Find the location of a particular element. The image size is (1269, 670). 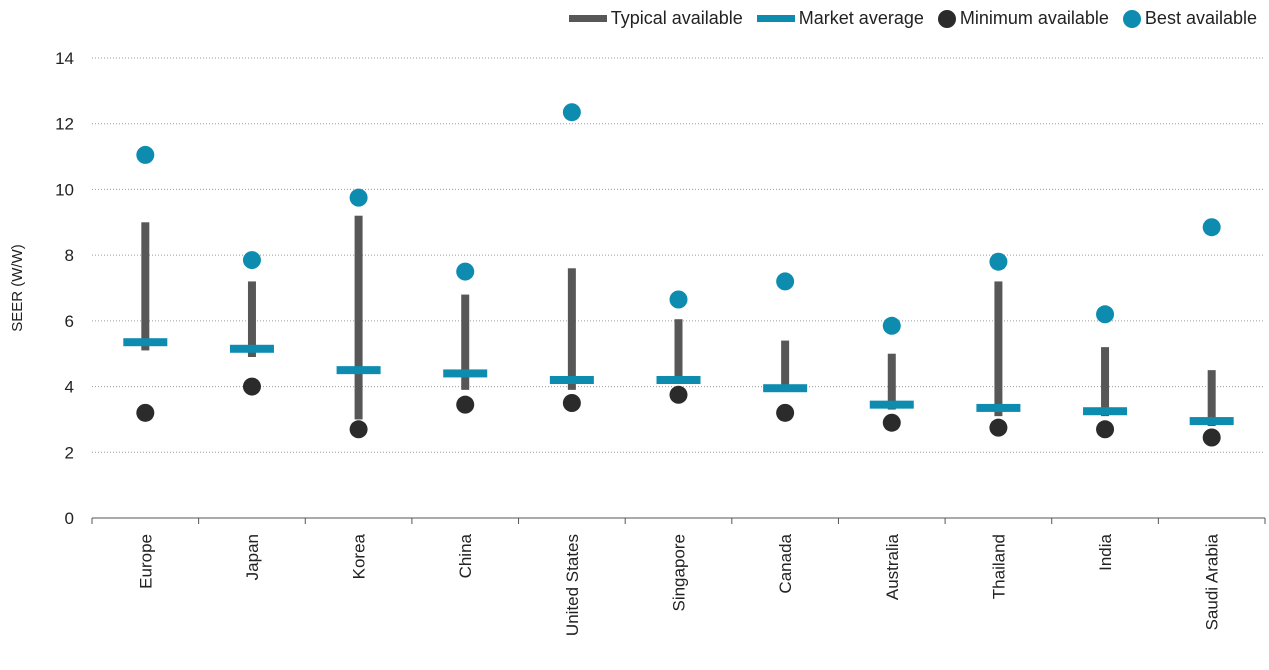

y-tick-label: 0 is located at coordinates (69, 518).